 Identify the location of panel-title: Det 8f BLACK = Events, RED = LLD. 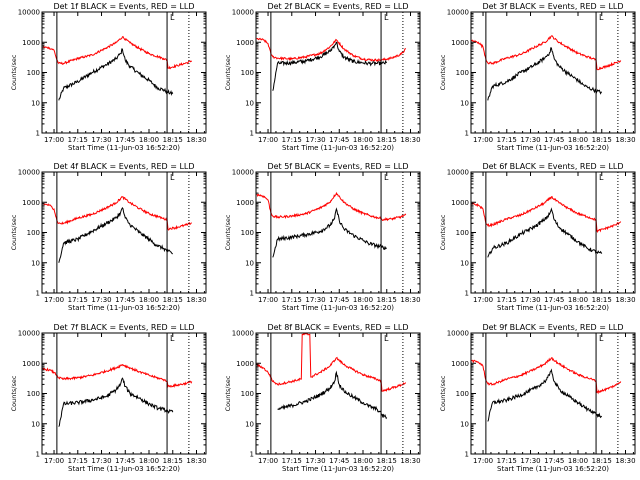
(337, 327).